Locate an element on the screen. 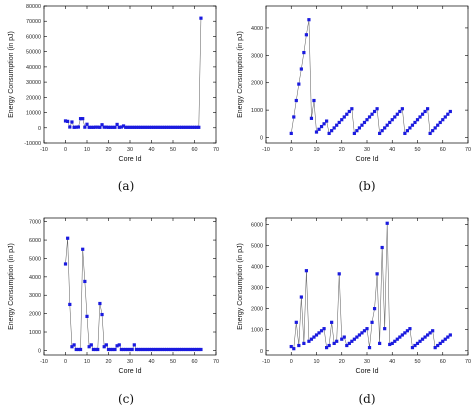 Image resolution: width=474 pixels, height=411 pixels. y-tick-label: 50000 is located at coordinates (33, 53).